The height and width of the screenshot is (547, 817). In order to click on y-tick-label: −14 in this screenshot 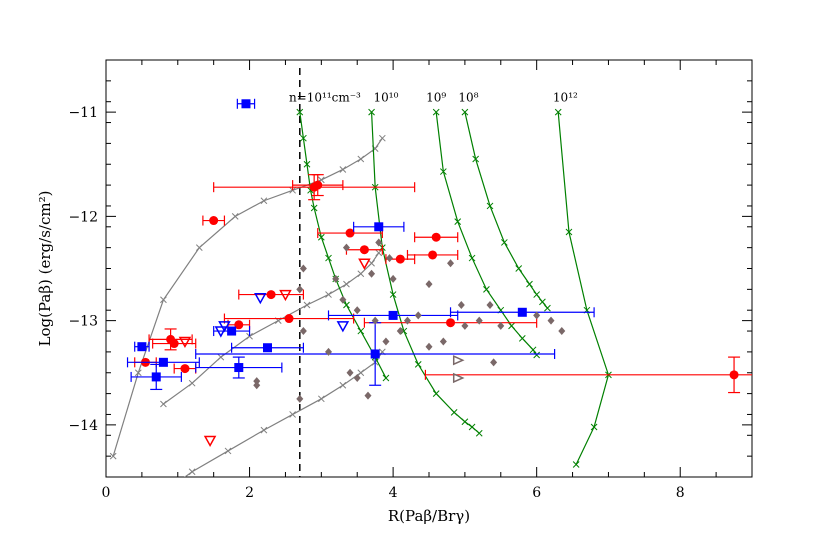, I will do `click(83, 426)`.